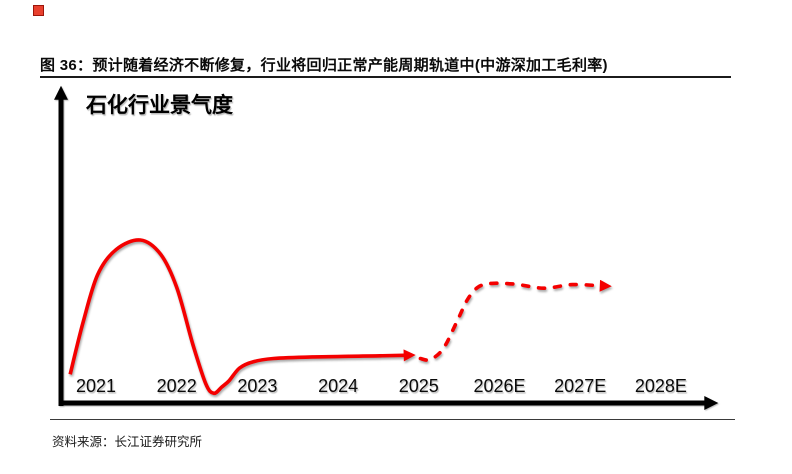  I want to click on x-tick-label: 2027E, so click(580, 386).